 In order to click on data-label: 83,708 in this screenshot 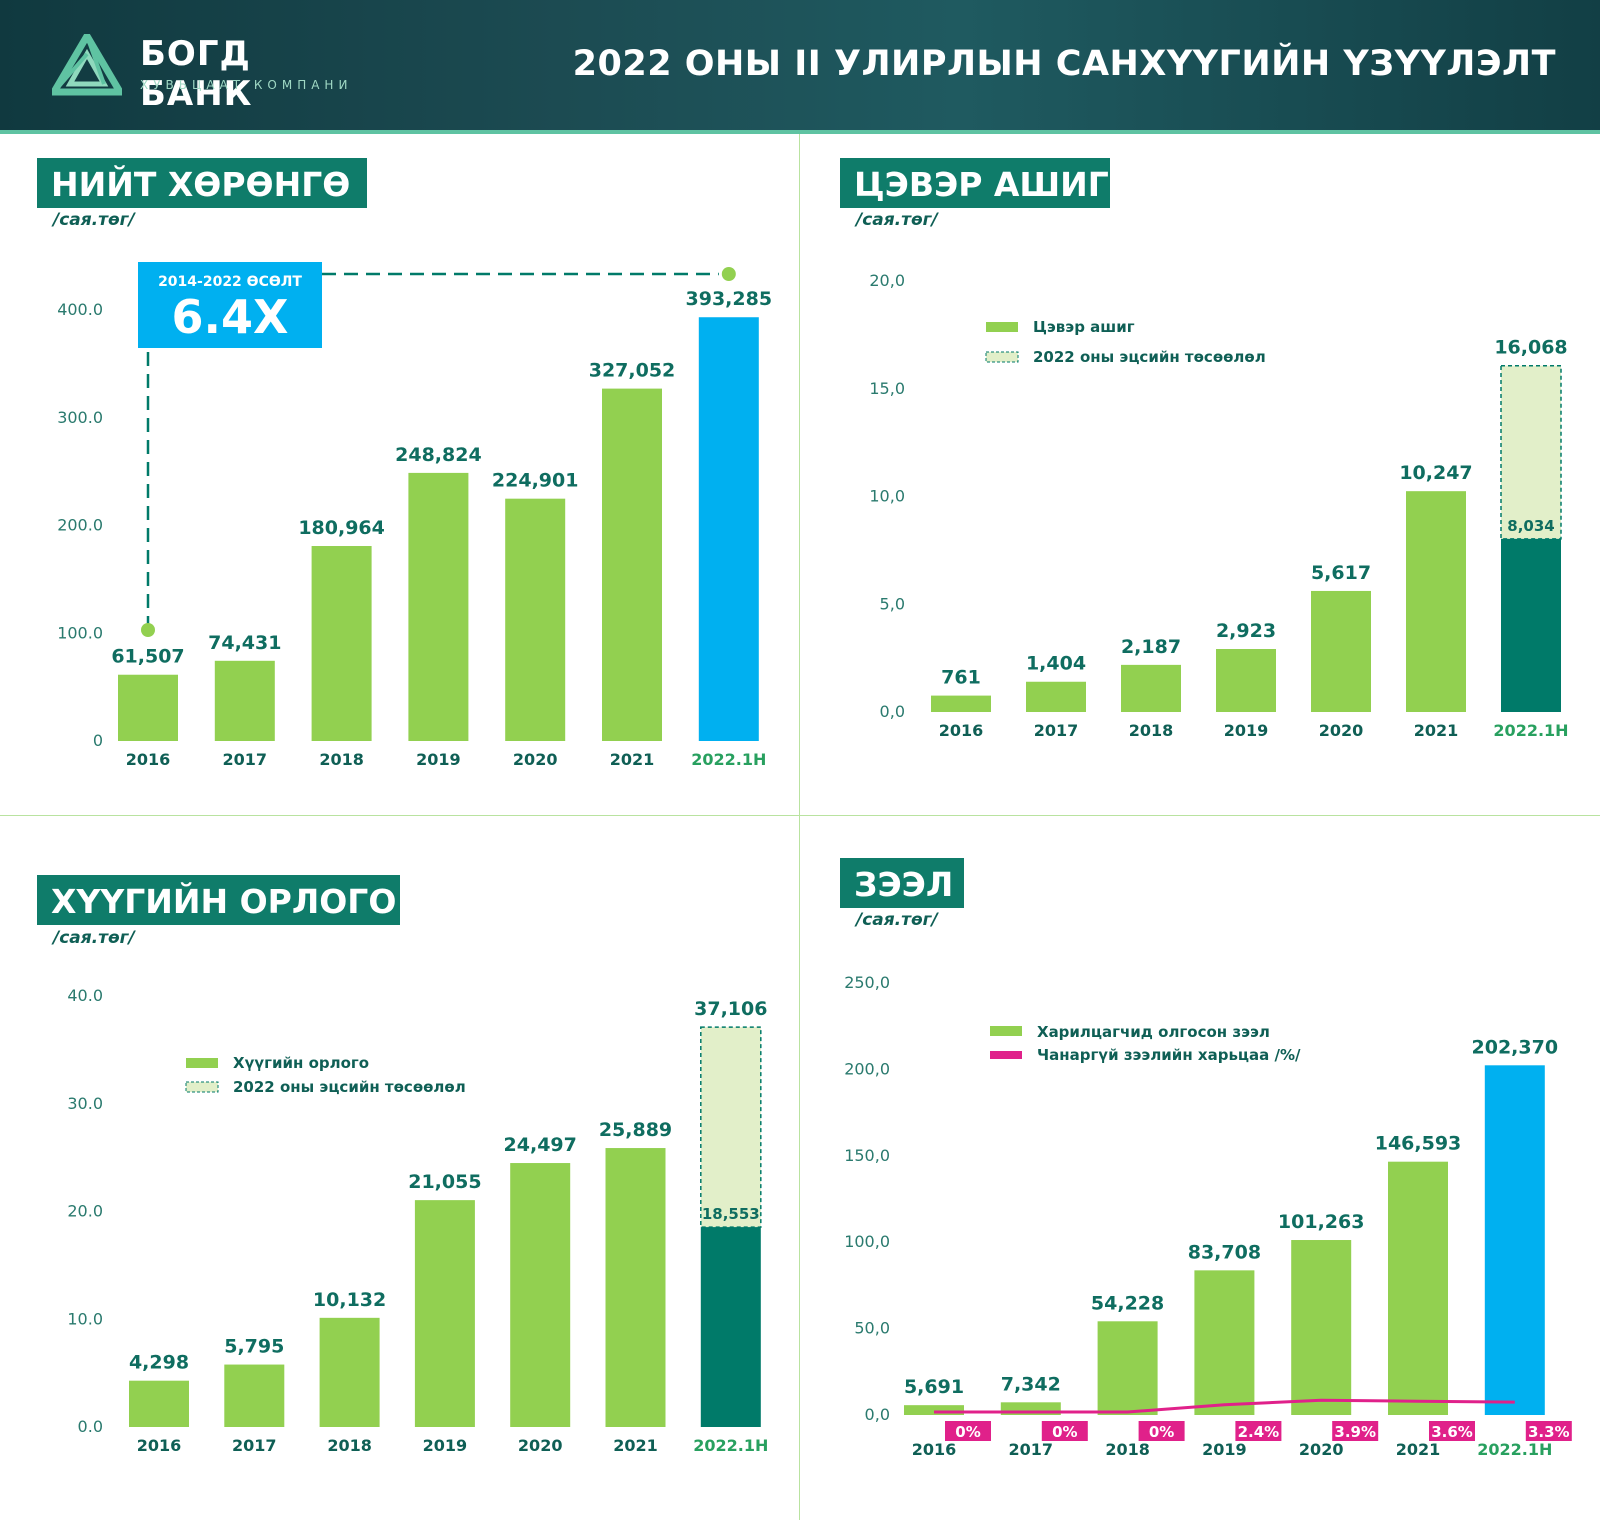, I will do `click(1224, 1252)`.